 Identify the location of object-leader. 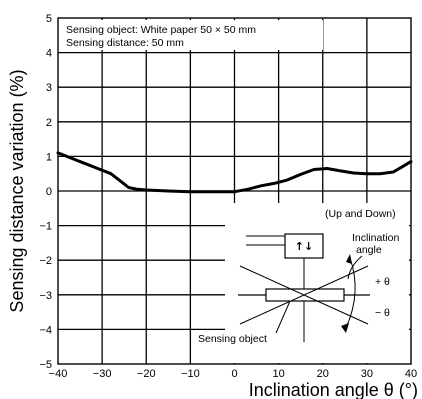
(283, 317).